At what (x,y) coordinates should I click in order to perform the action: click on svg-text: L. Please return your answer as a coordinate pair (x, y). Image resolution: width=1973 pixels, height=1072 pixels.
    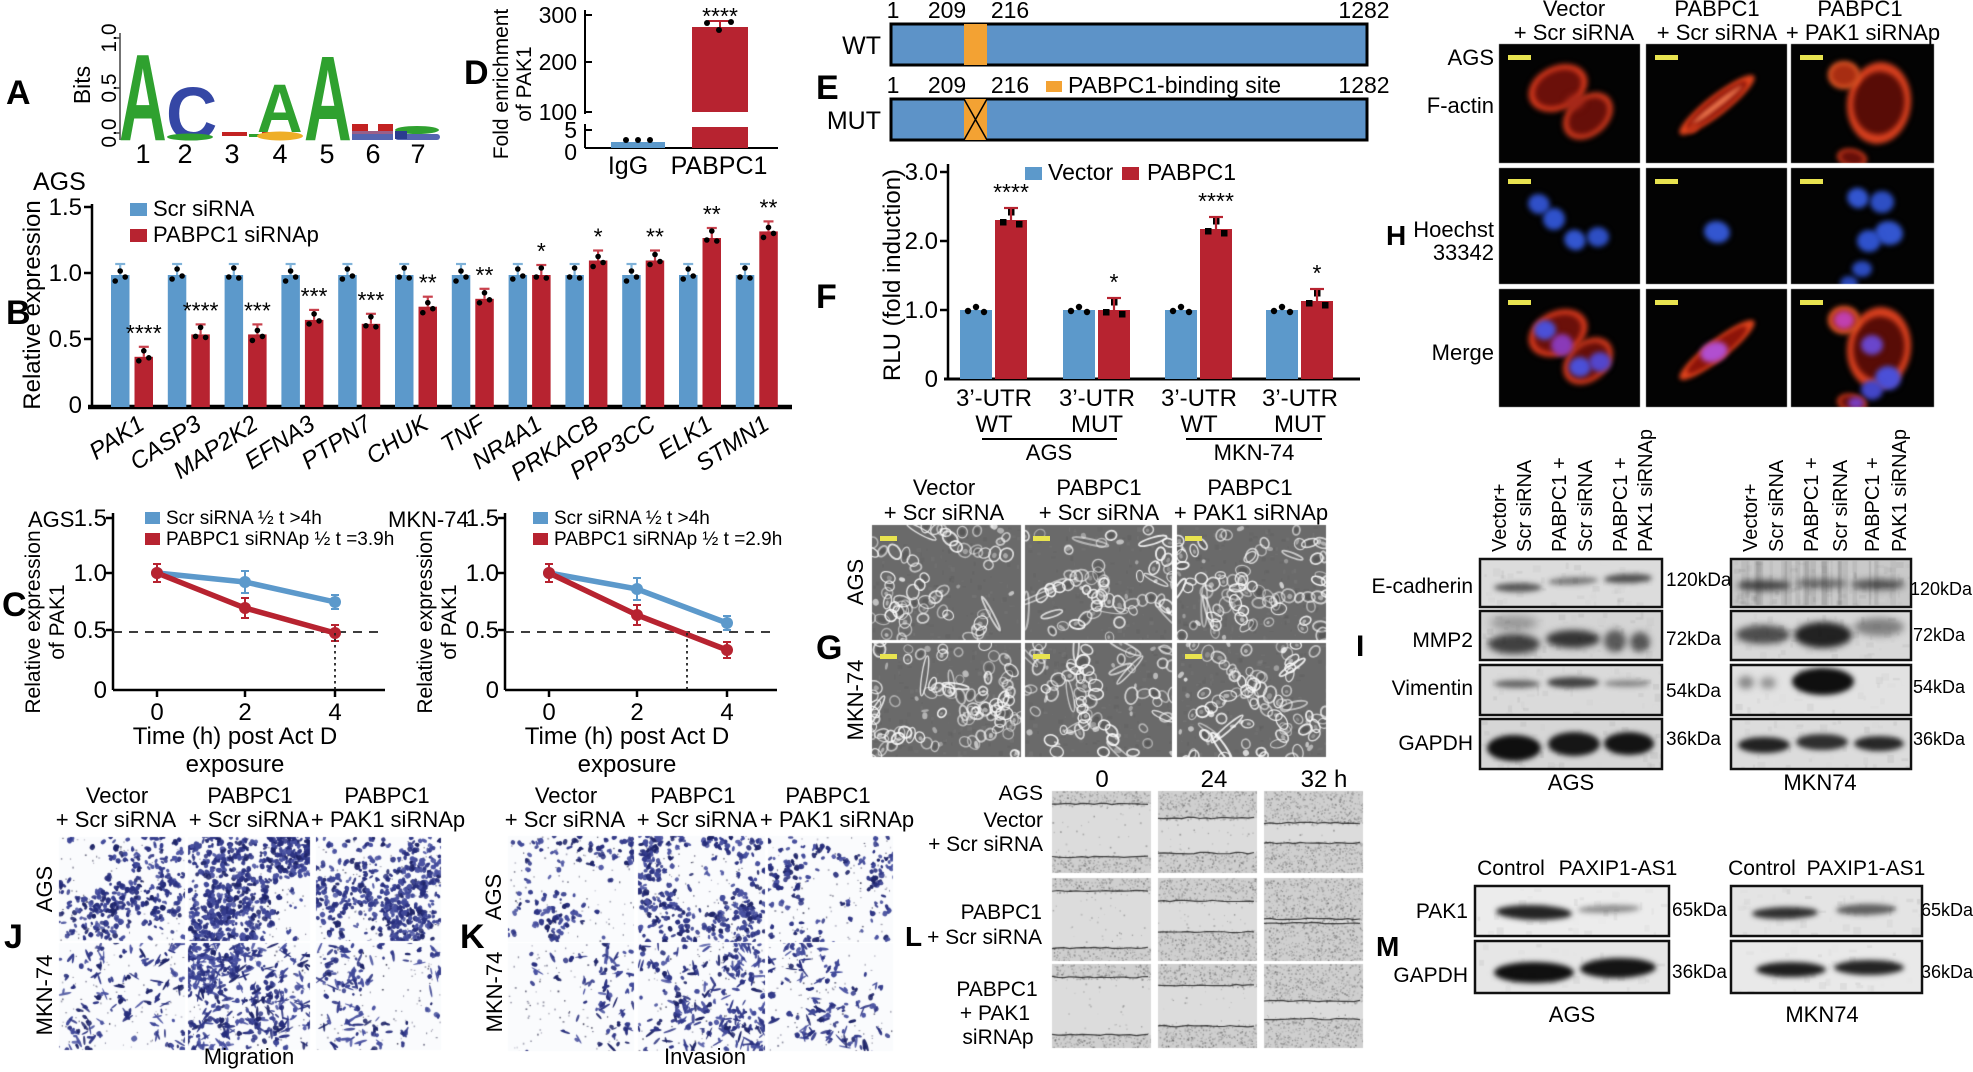
    Looking at the image, I should click on (913, 936).